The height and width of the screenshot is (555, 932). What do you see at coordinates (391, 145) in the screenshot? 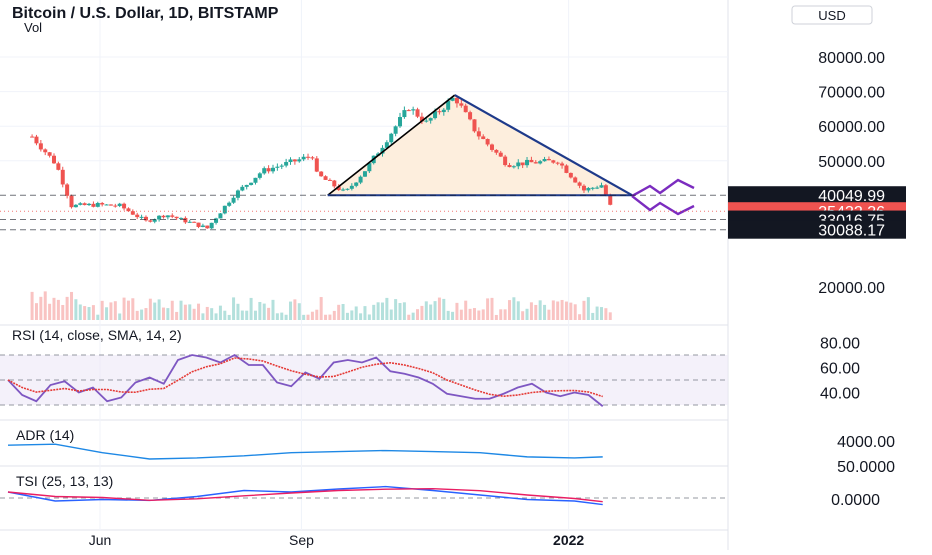
I see `ascending-trendline` at bounding box center [391, 145].